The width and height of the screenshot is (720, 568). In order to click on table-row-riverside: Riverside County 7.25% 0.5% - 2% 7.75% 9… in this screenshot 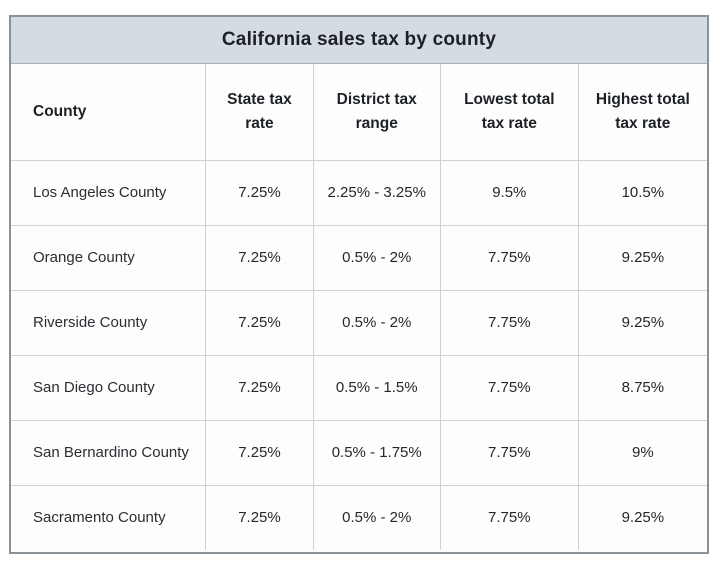, I will do `click(359, 322)`.